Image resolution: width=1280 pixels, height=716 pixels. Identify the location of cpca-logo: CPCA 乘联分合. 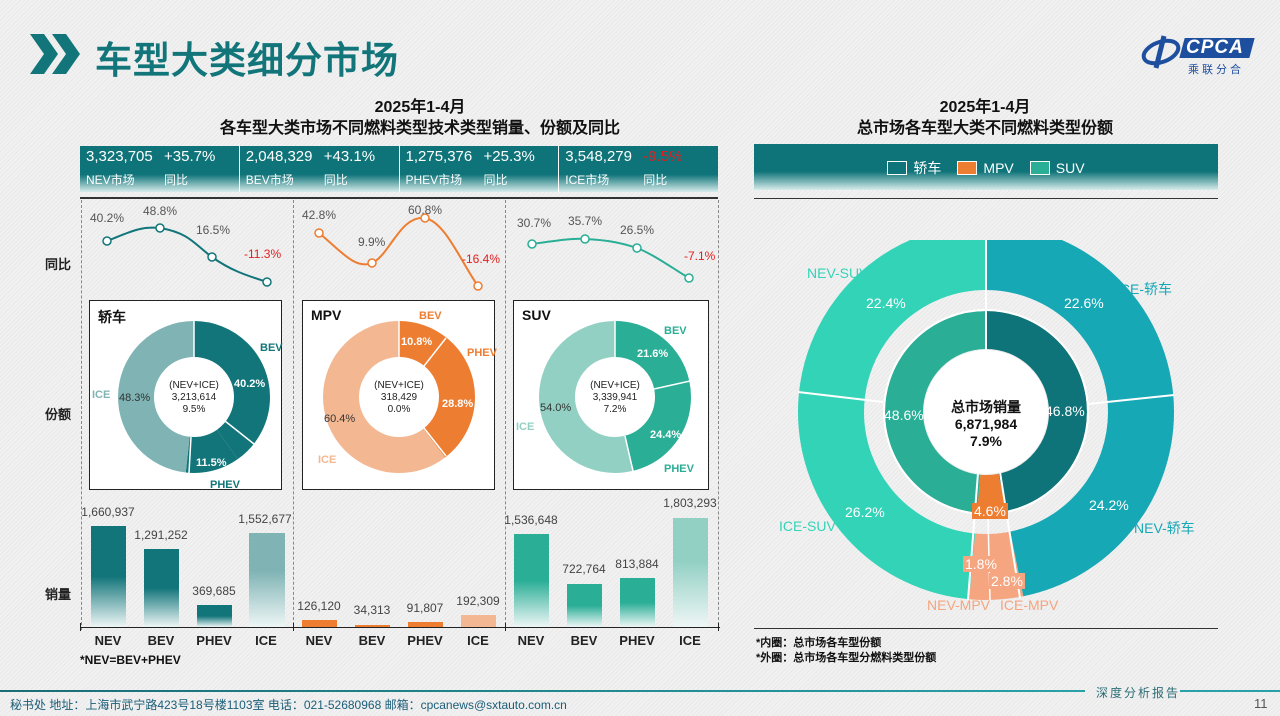
(1198, 53).